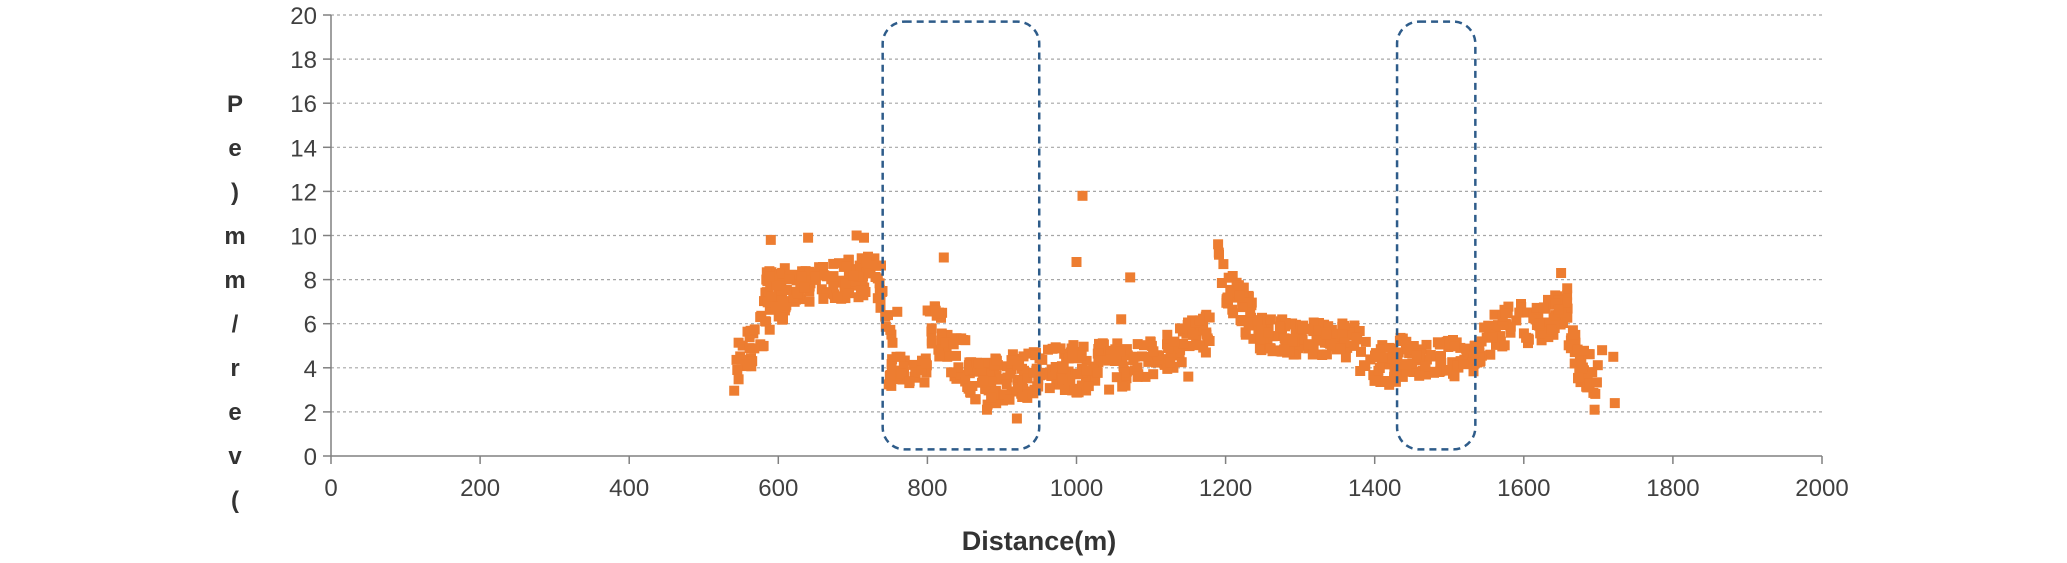 This screenshot has width=2067, height=563. Describe the element at coordinates (234, 148) in the screenshot. I see `y-axis-title-char: e` at that location.